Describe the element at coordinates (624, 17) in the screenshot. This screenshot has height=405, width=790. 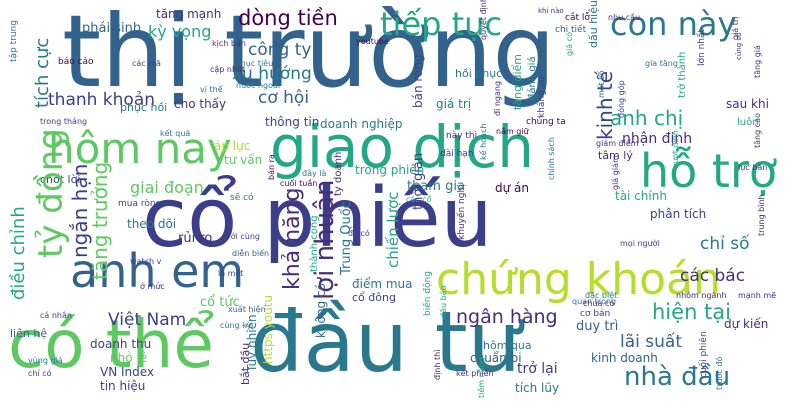
I see `word-nhu-cau: nhu cầu` at that location.